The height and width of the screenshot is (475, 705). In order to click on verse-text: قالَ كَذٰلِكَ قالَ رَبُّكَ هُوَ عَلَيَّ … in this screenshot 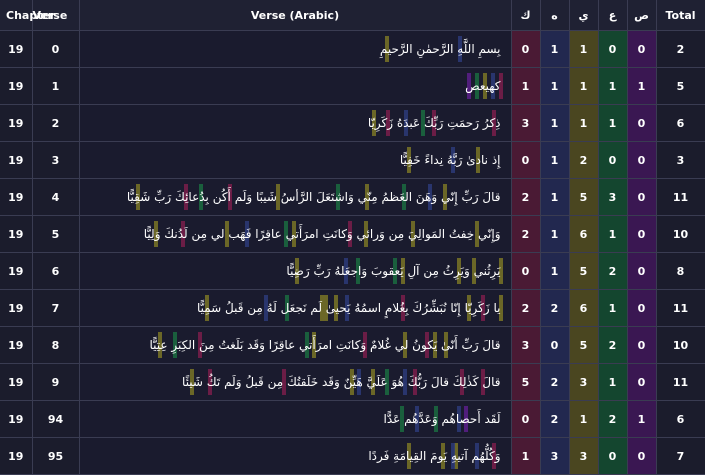, I will do `click(341, 382)`.